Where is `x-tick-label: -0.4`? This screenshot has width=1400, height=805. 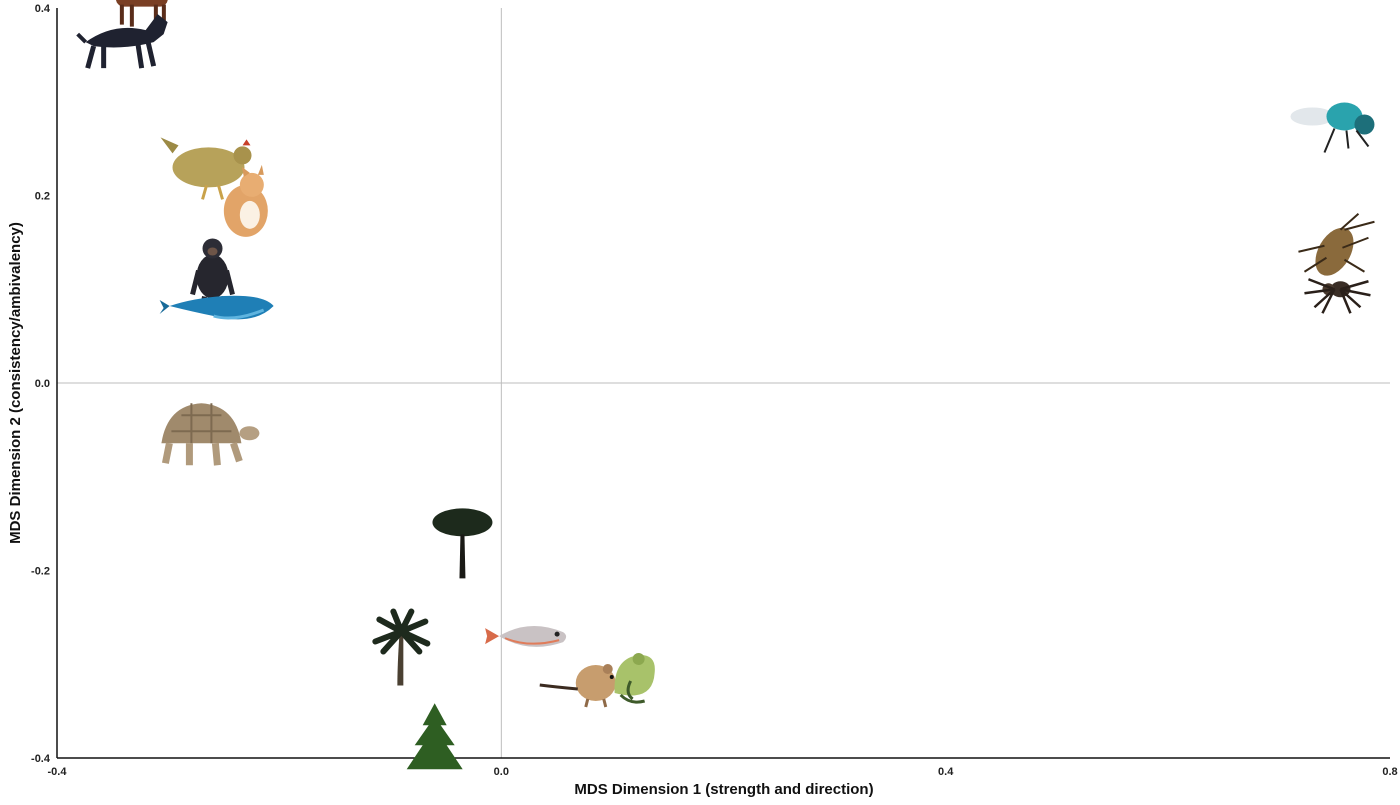 x-tick-label: -0.4 is located at coordinates (58, 772).